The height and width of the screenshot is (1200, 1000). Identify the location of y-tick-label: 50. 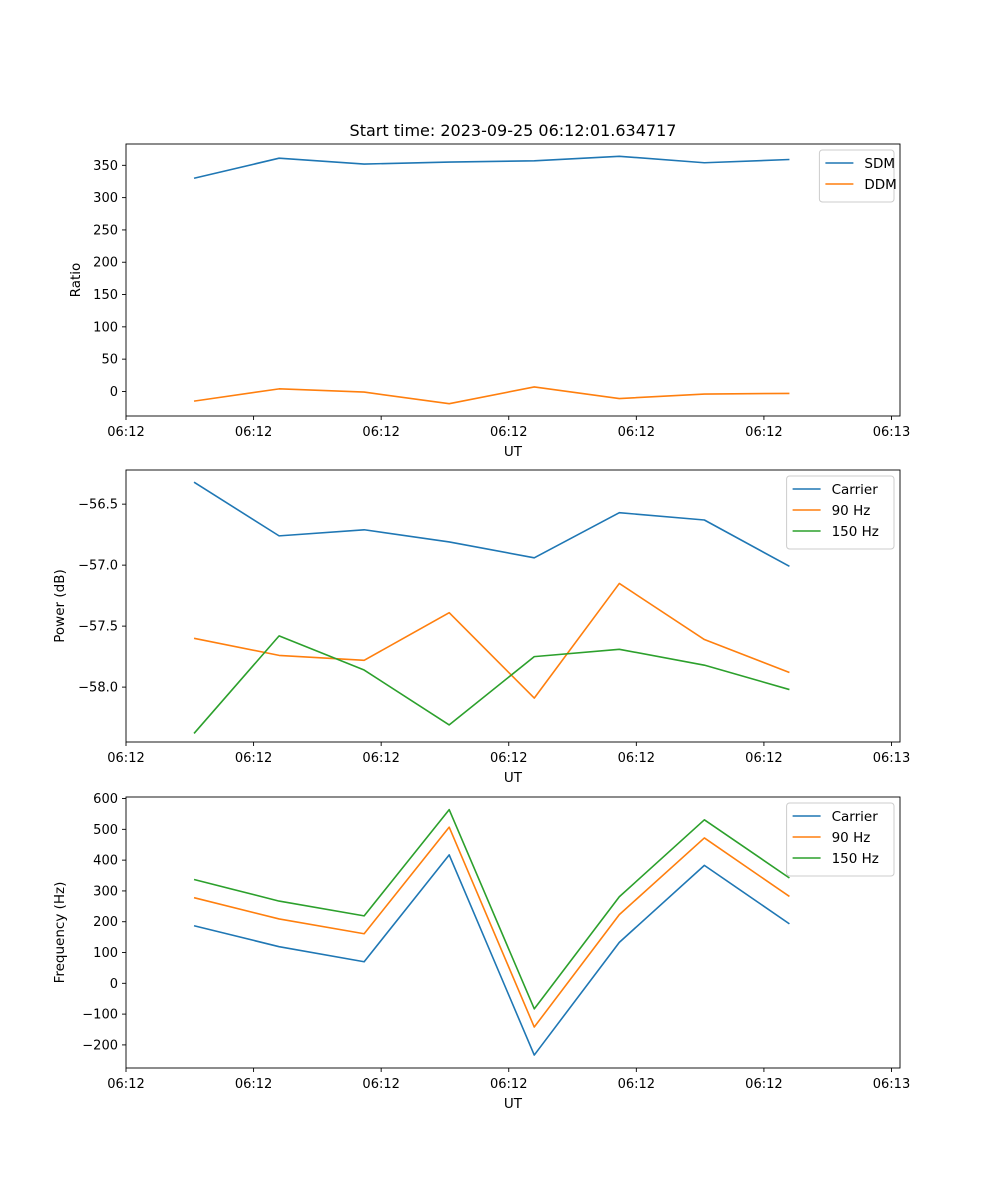
(109, 360).